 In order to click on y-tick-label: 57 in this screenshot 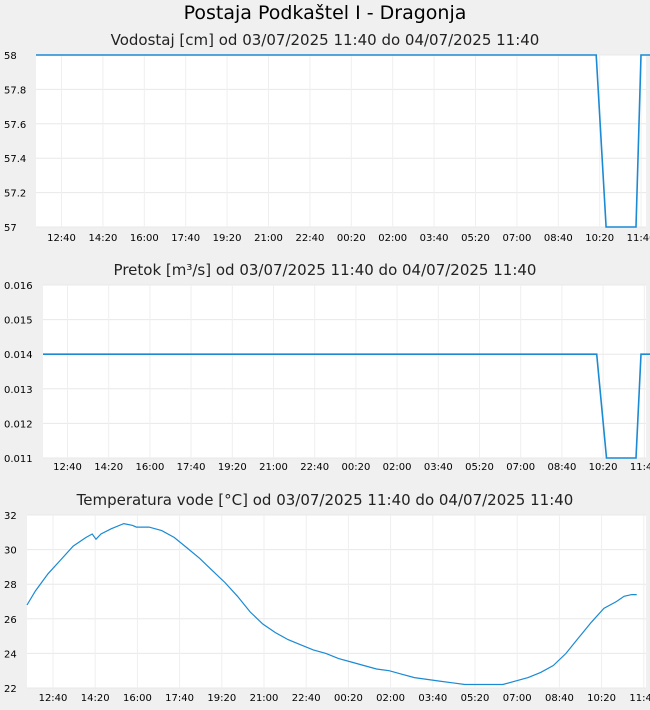, I will do `click(10, 228)`.